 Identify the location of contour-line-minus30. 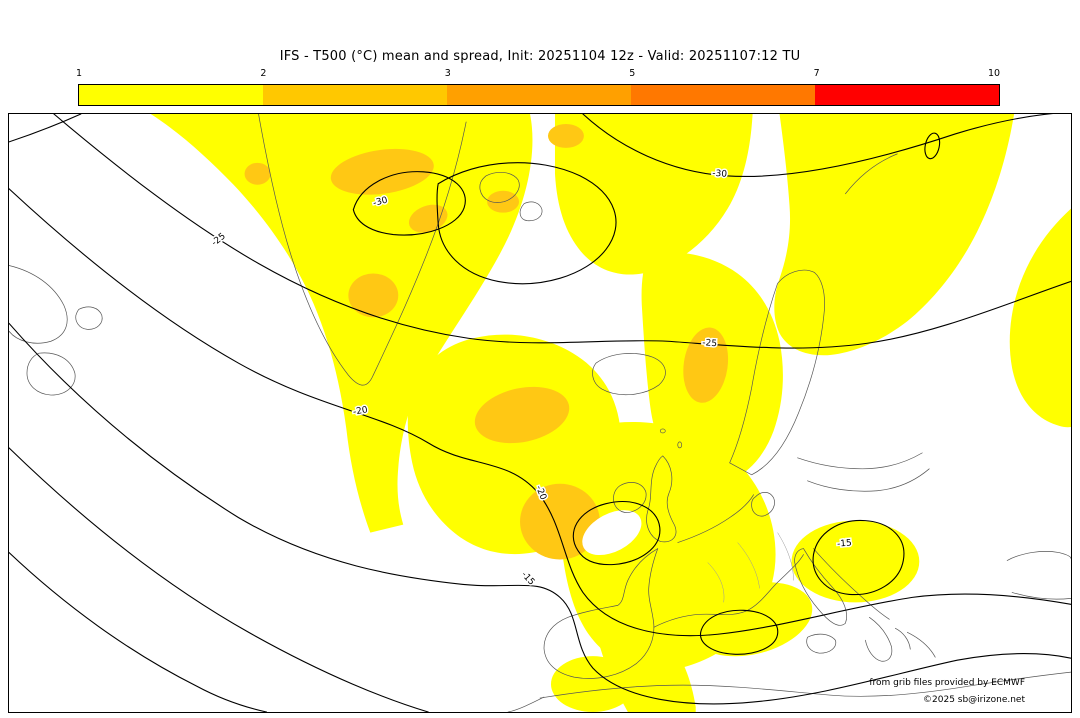
(818, 145).